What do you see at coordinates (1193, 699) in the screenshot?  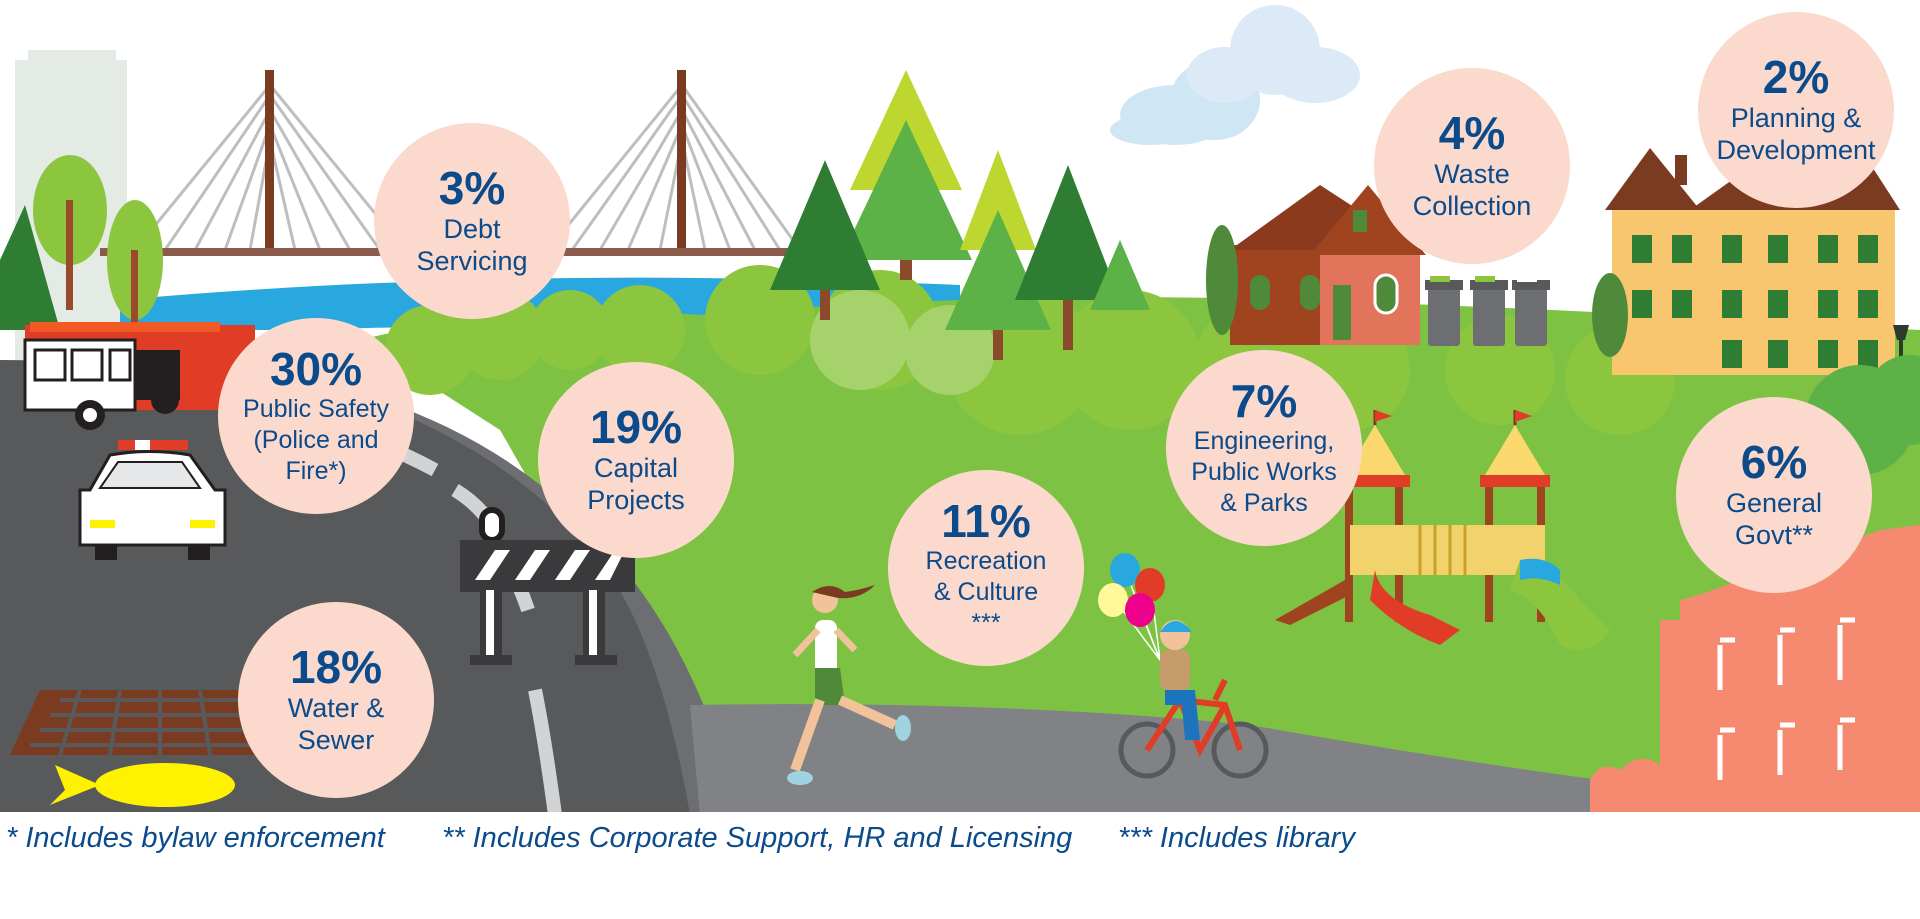 I see `cyclist-icon` at bounding box center [1193, 699].